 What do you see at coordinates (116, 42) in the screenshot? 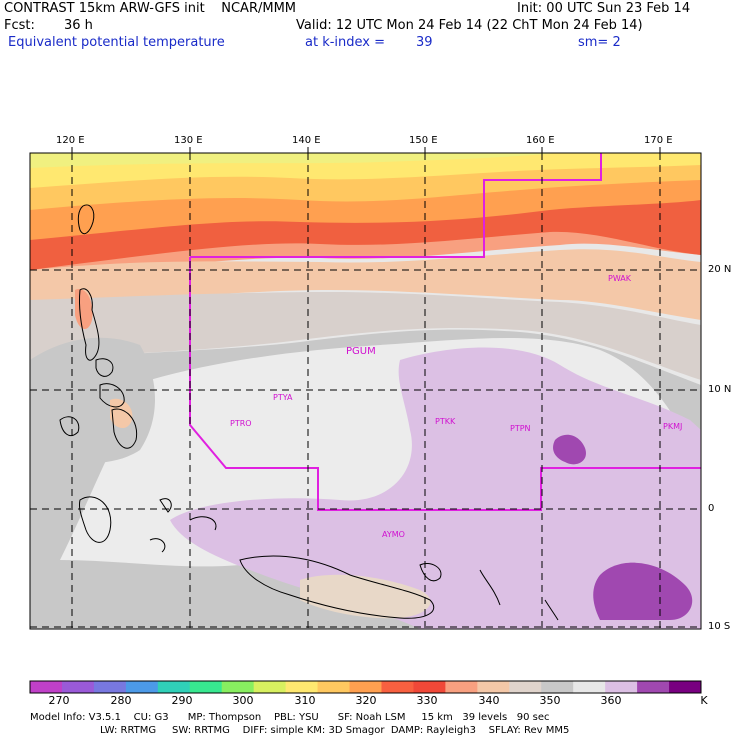
I see `field-name: Equivalent potential temperature` at bounding box center [116, 42].